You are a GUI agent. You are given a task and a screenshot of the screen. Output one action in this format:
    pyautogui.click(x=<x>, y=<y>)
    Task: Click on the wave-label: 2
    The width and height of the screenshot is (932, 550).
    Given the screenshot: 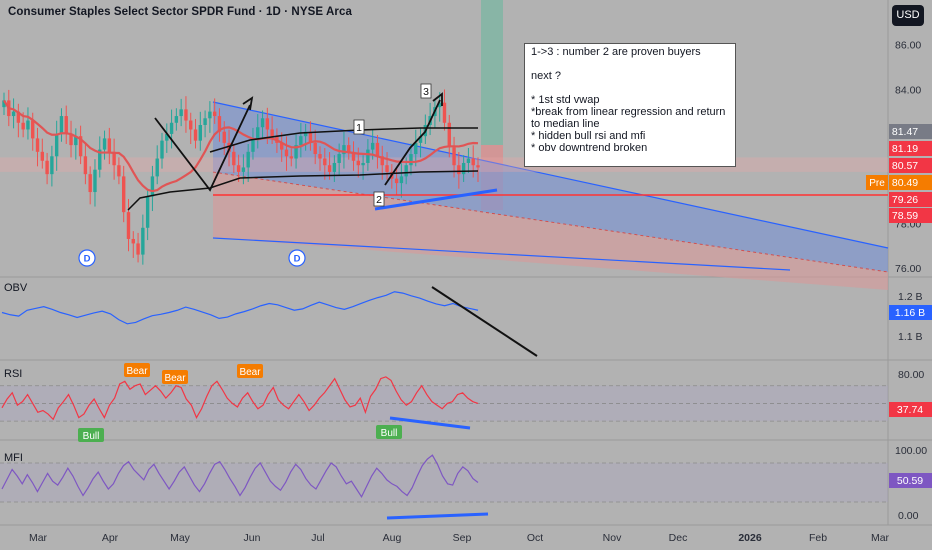 What is the action you would take?
    pyautogui.click(x=379, y=200)
    